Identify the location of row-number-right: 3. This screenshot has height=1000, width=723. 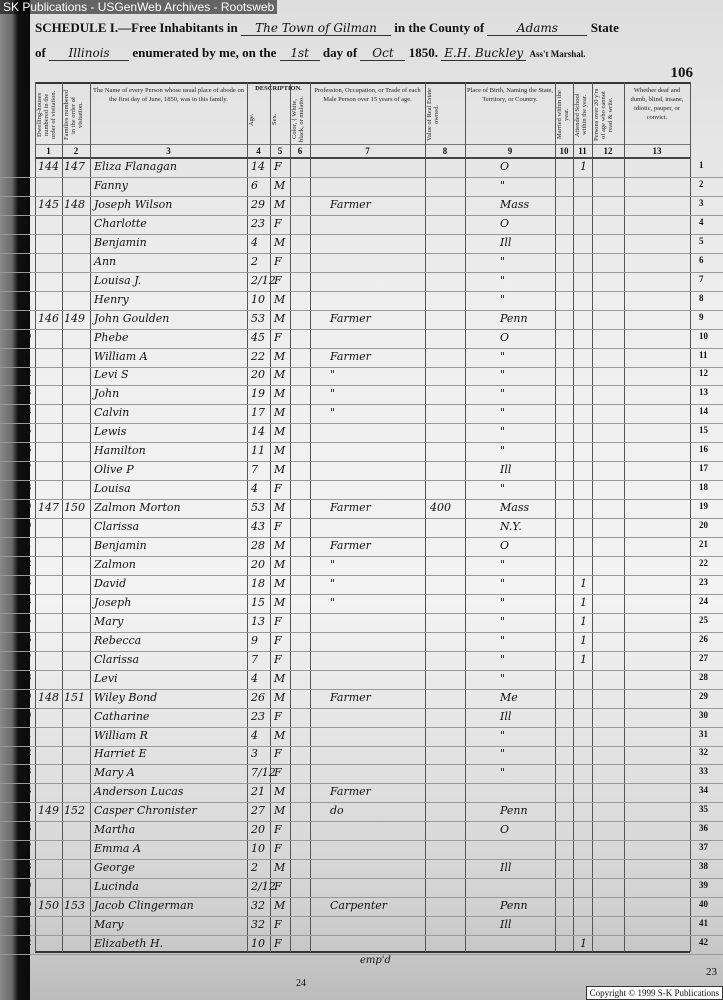
(701, 202).